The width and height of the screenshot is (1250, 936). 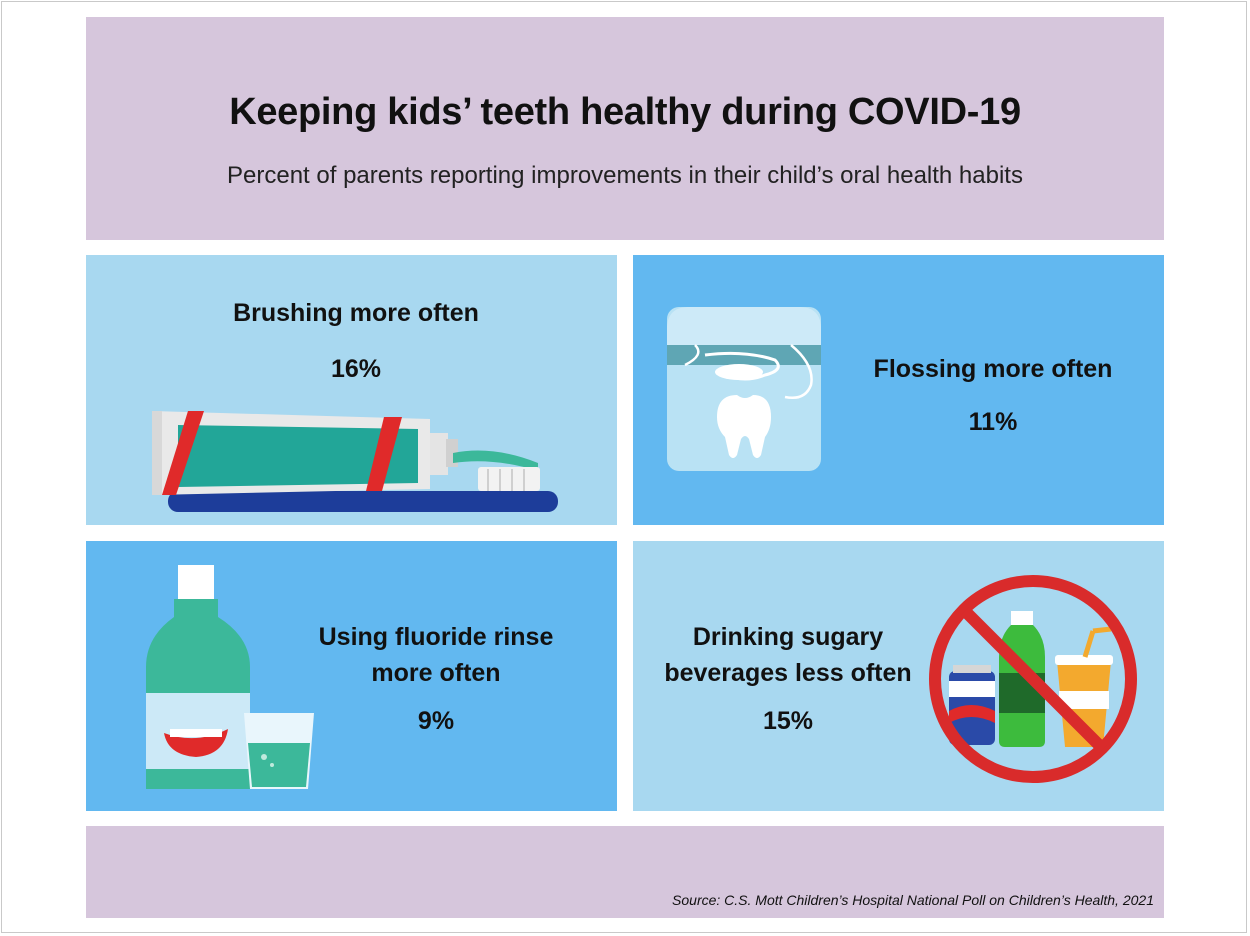 I want to click on mouthwash-icon, so click(x=230, y=677).